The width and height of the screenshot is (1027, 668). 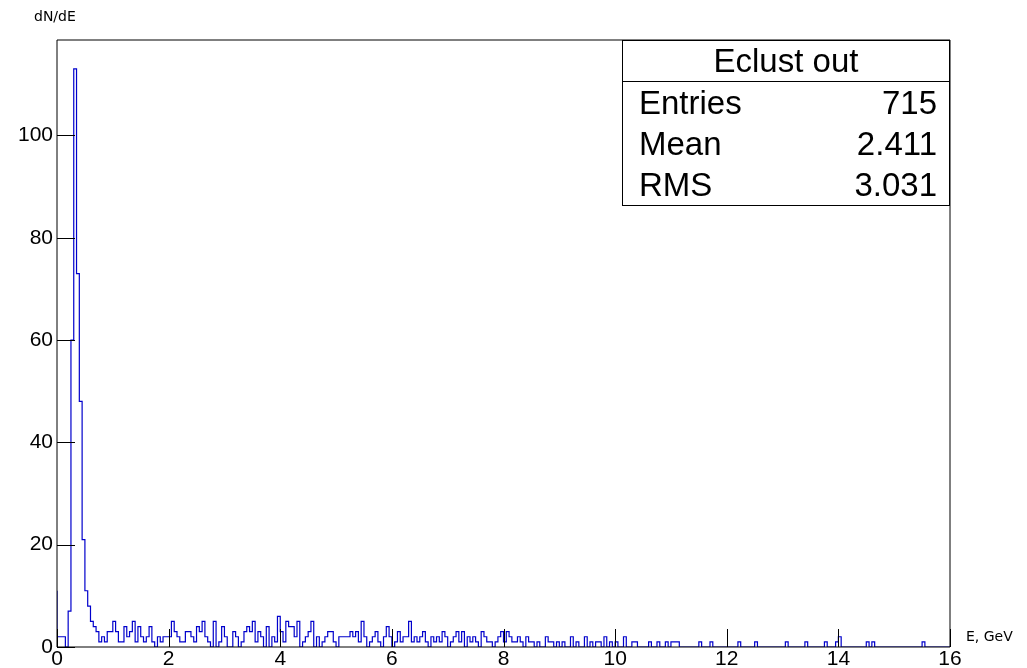 What do you see at coordinates (909, 103) in the screenshot?
I see `annotation: 715` at bounding box center [909, 103].